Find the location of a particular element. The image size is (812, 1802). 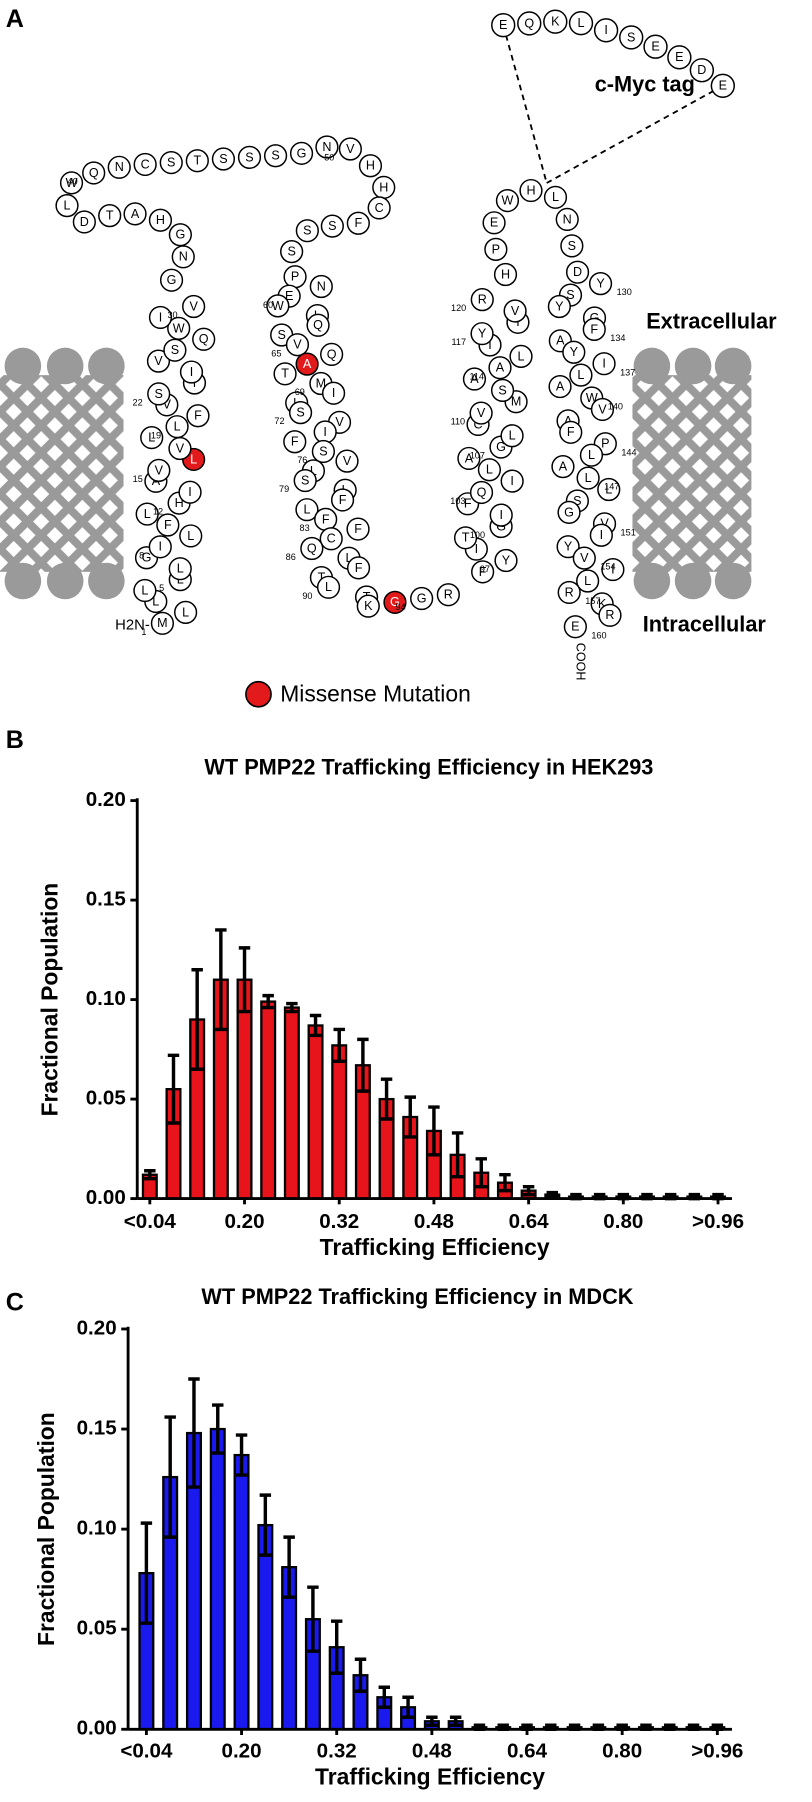

panel-label: B is located at coordinates (15, 740).